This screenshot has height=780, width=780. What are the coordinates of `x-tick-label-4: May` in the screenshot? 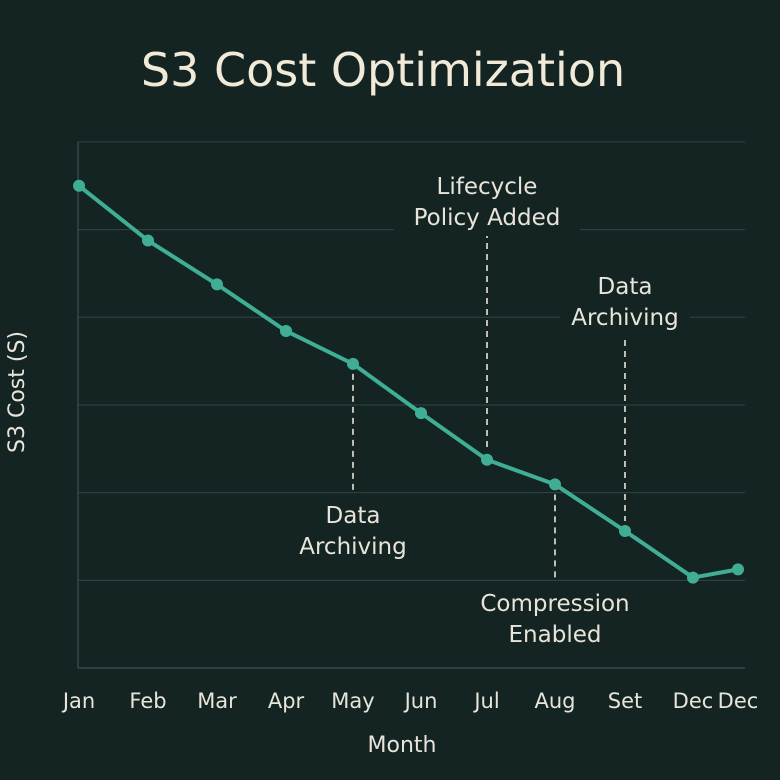 It's located at (352, 701).